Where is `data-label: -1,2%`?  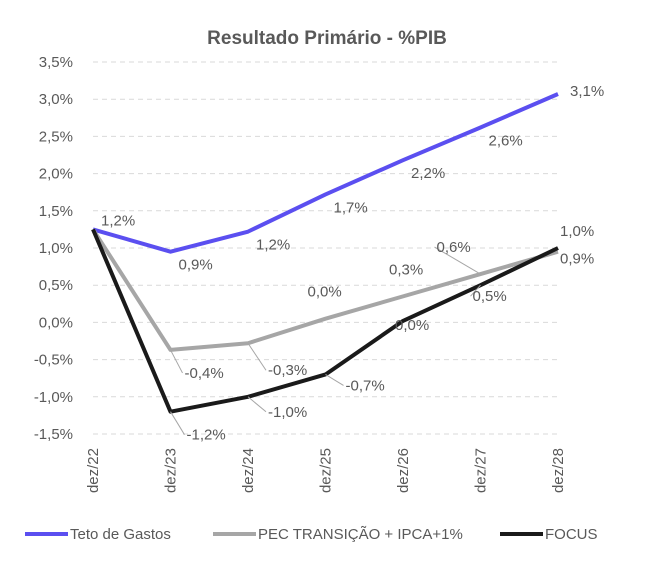
data-label: -1,2% is located at coordinates (206, 435).